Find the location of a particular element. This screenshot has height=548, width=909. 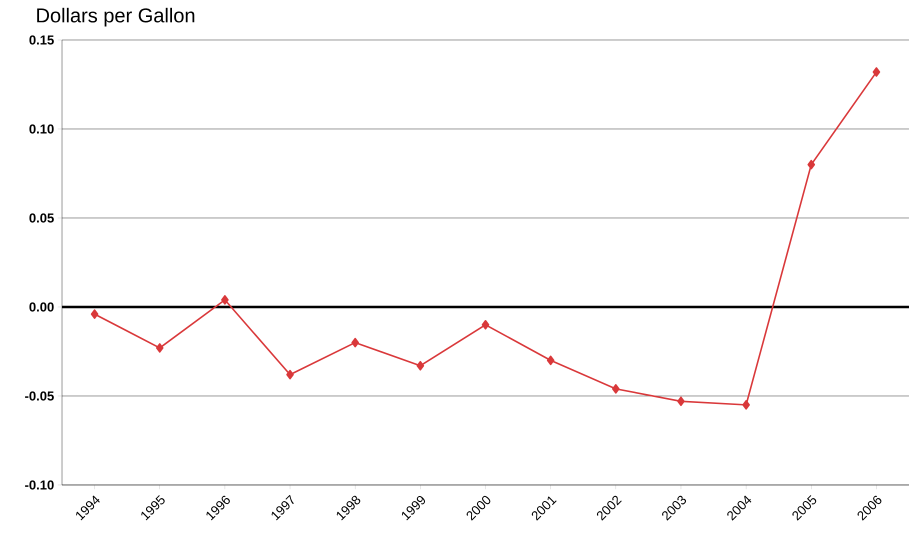

y-tick-label: -0.05 is located at coordinates (39, 396).